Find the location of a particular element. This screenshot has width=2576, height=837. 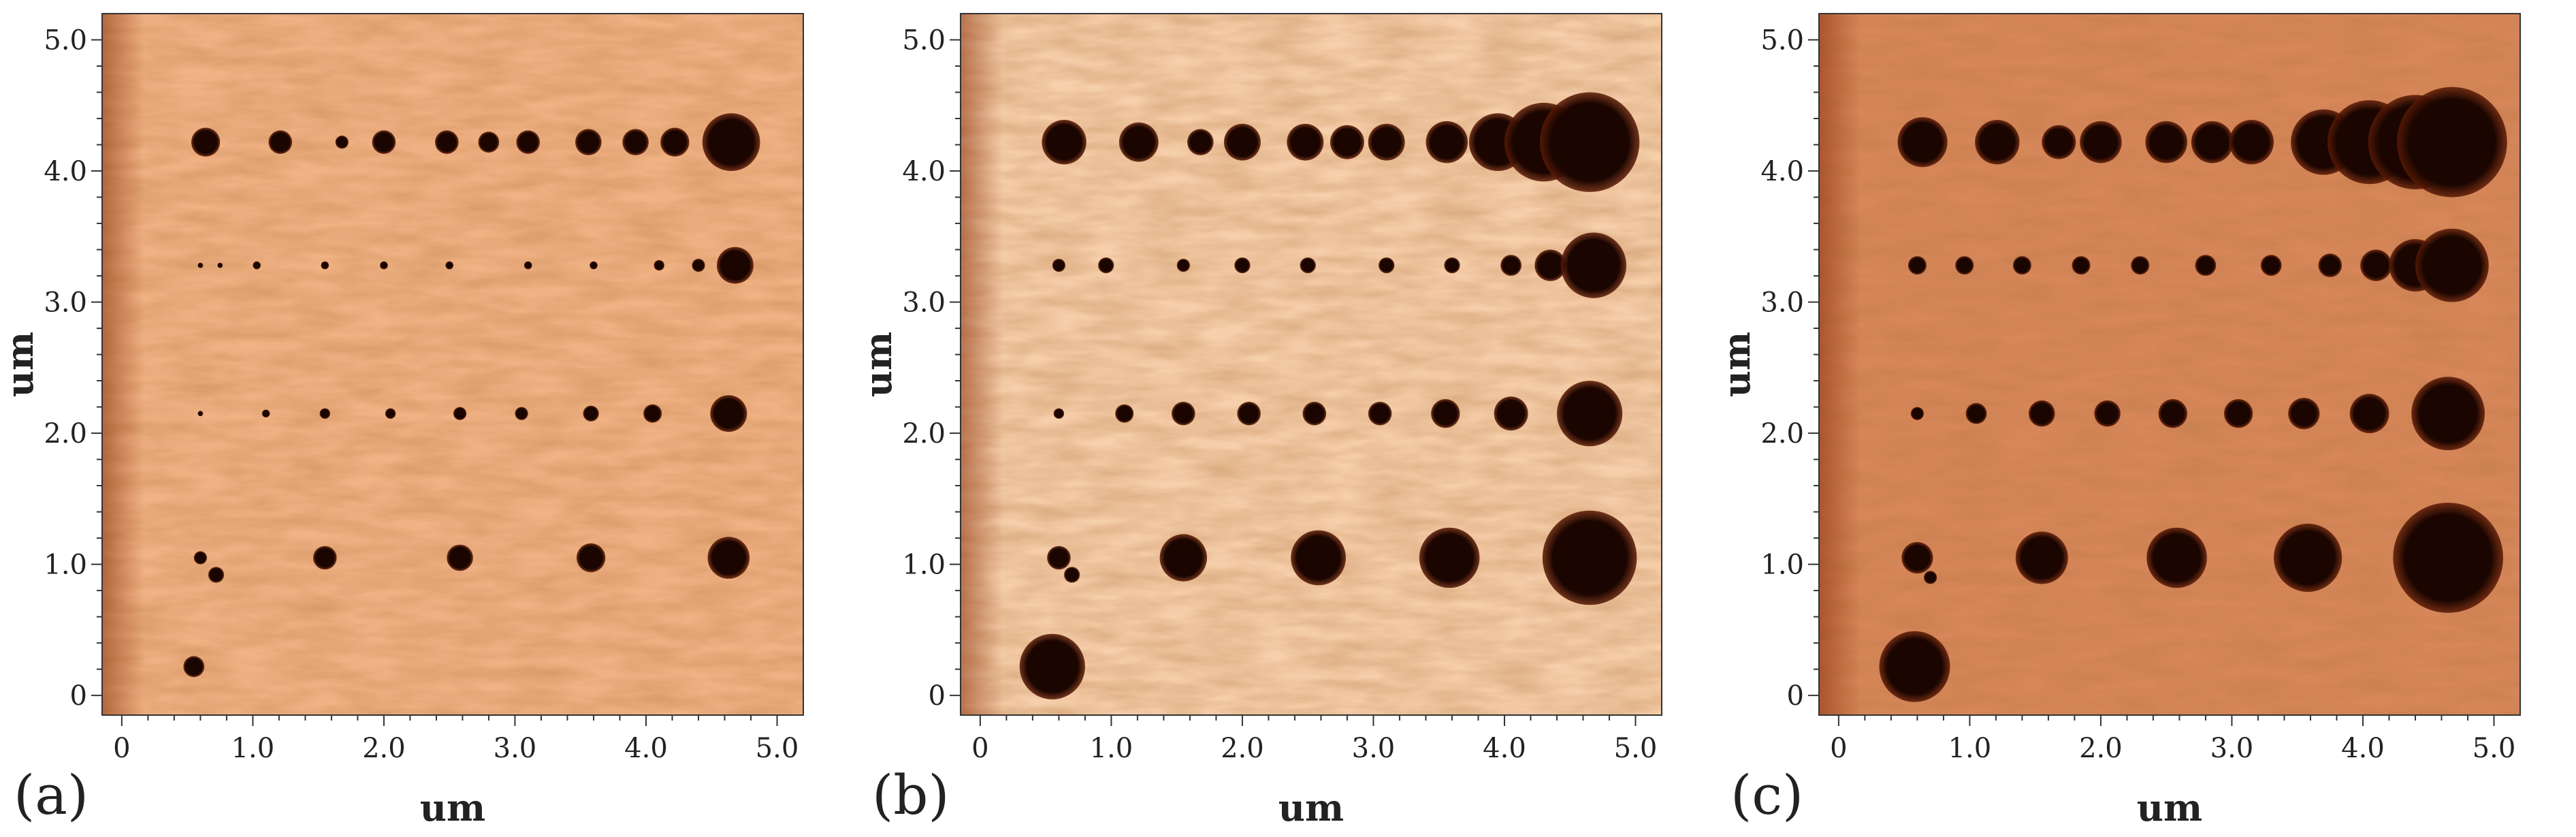

y-tick-label: 0 is located at coordinates (937, 696).